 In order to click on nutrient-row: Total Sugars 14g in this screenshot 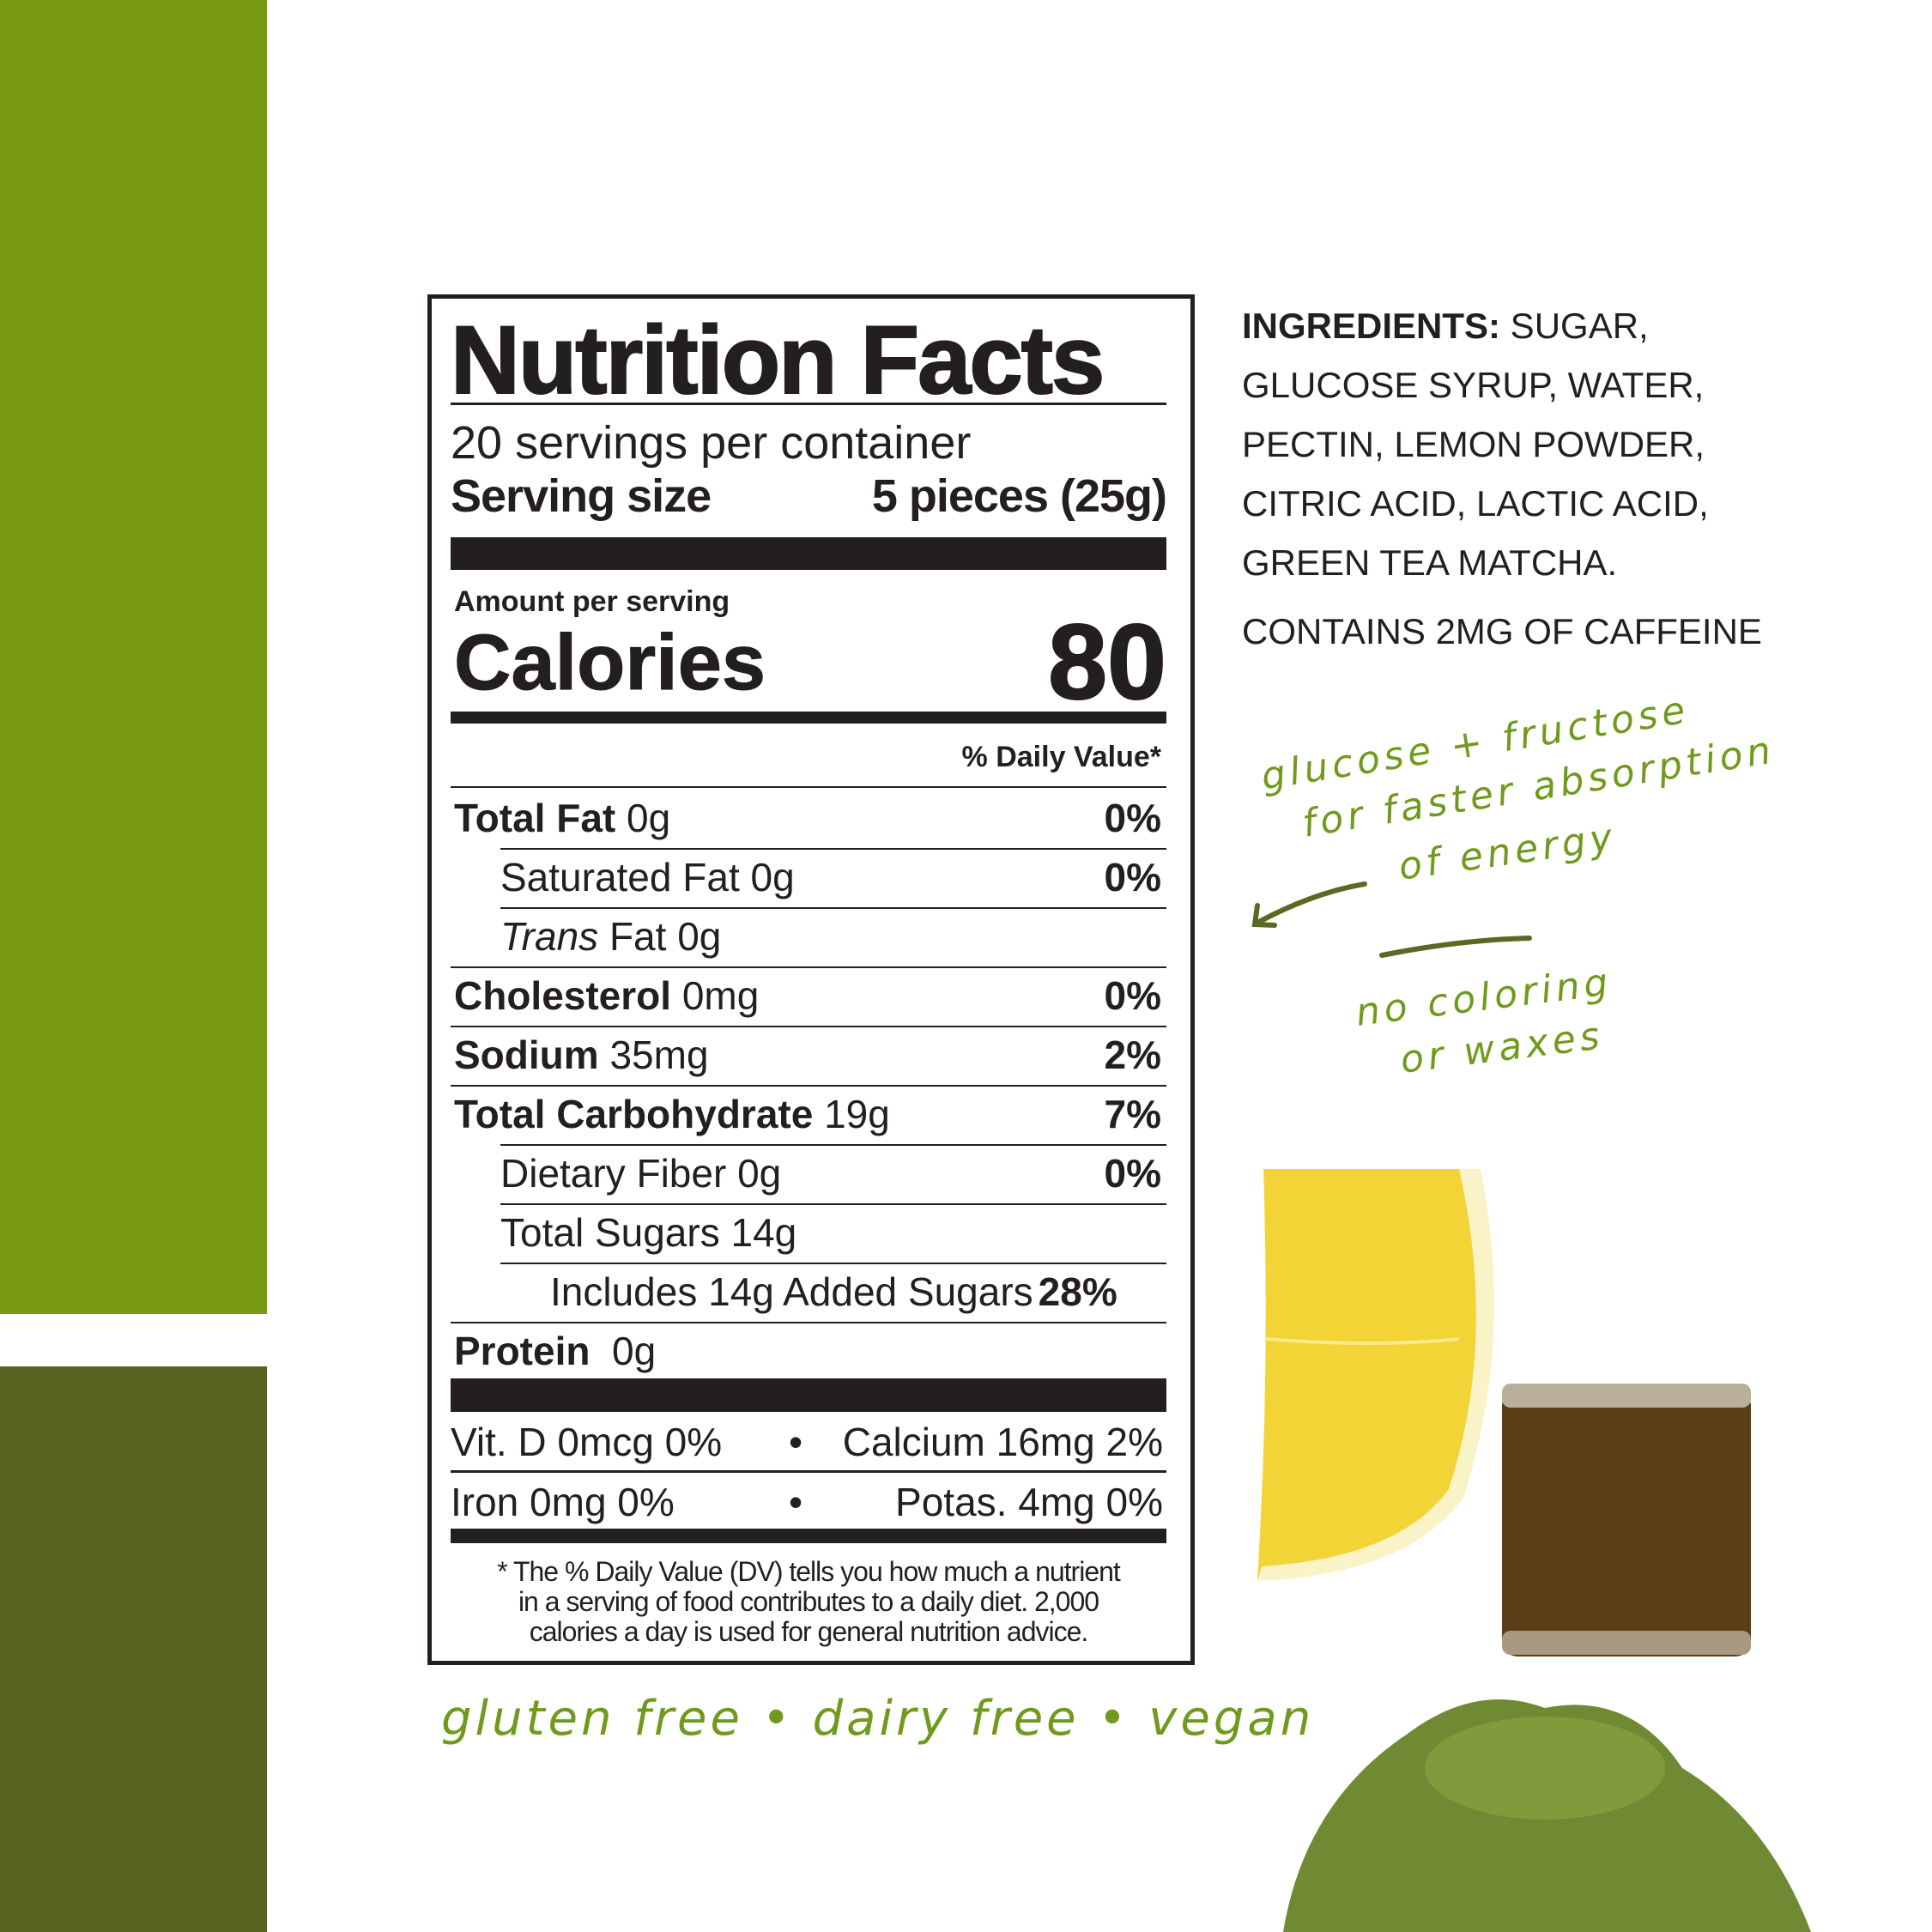, I will do `click(809, 1232)`.